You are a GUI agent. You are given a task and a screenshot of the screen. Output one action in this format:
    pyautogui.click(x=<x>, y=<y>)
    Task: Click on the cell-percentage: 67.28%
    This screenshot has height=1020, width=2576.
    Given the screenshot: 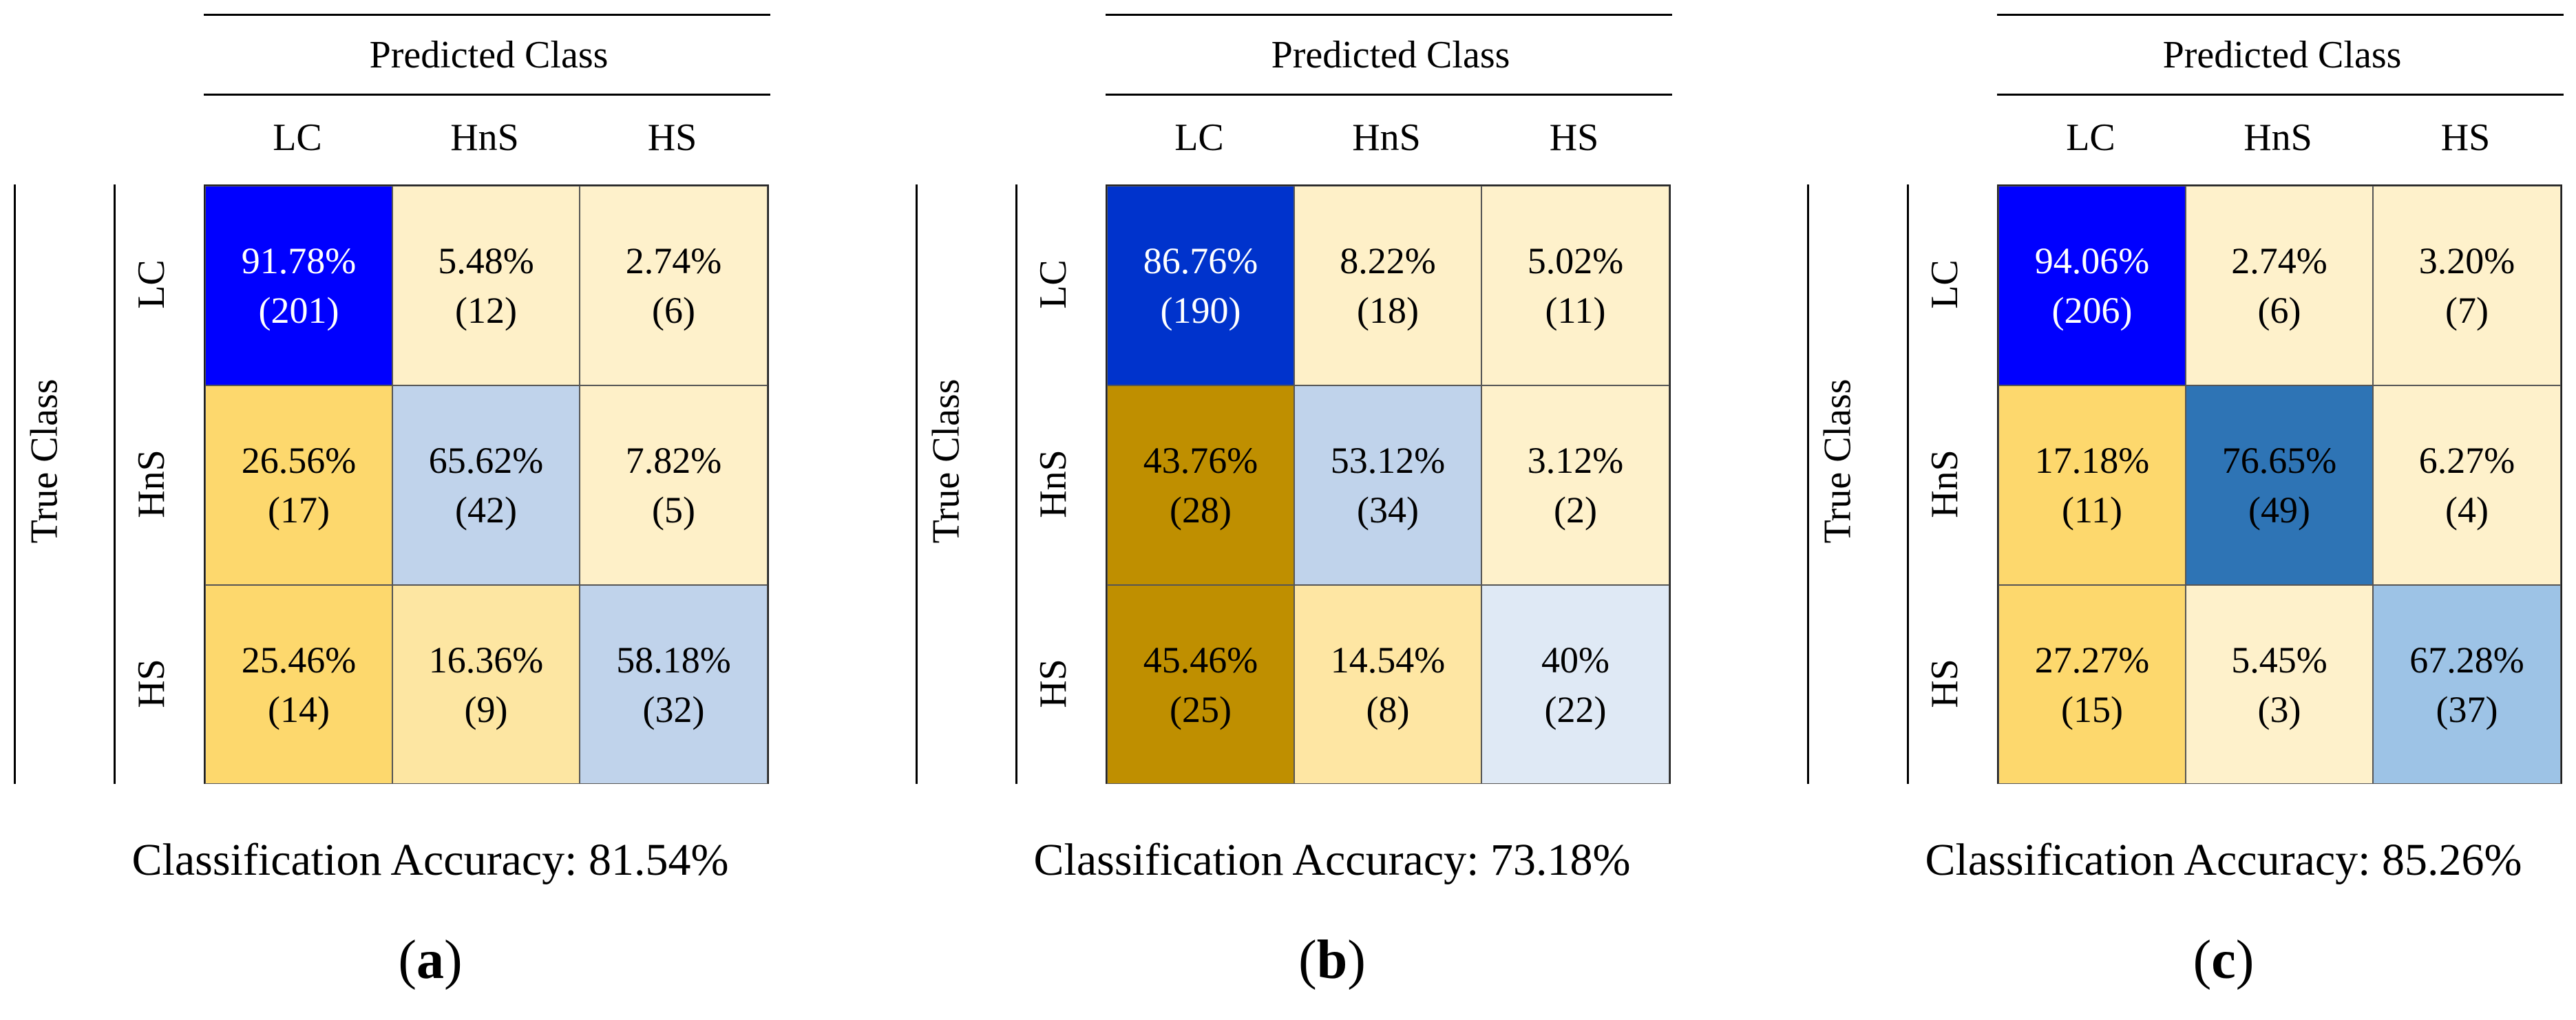 What is the action you would take?
    pyautogui.click(x=2467, y=660)
    